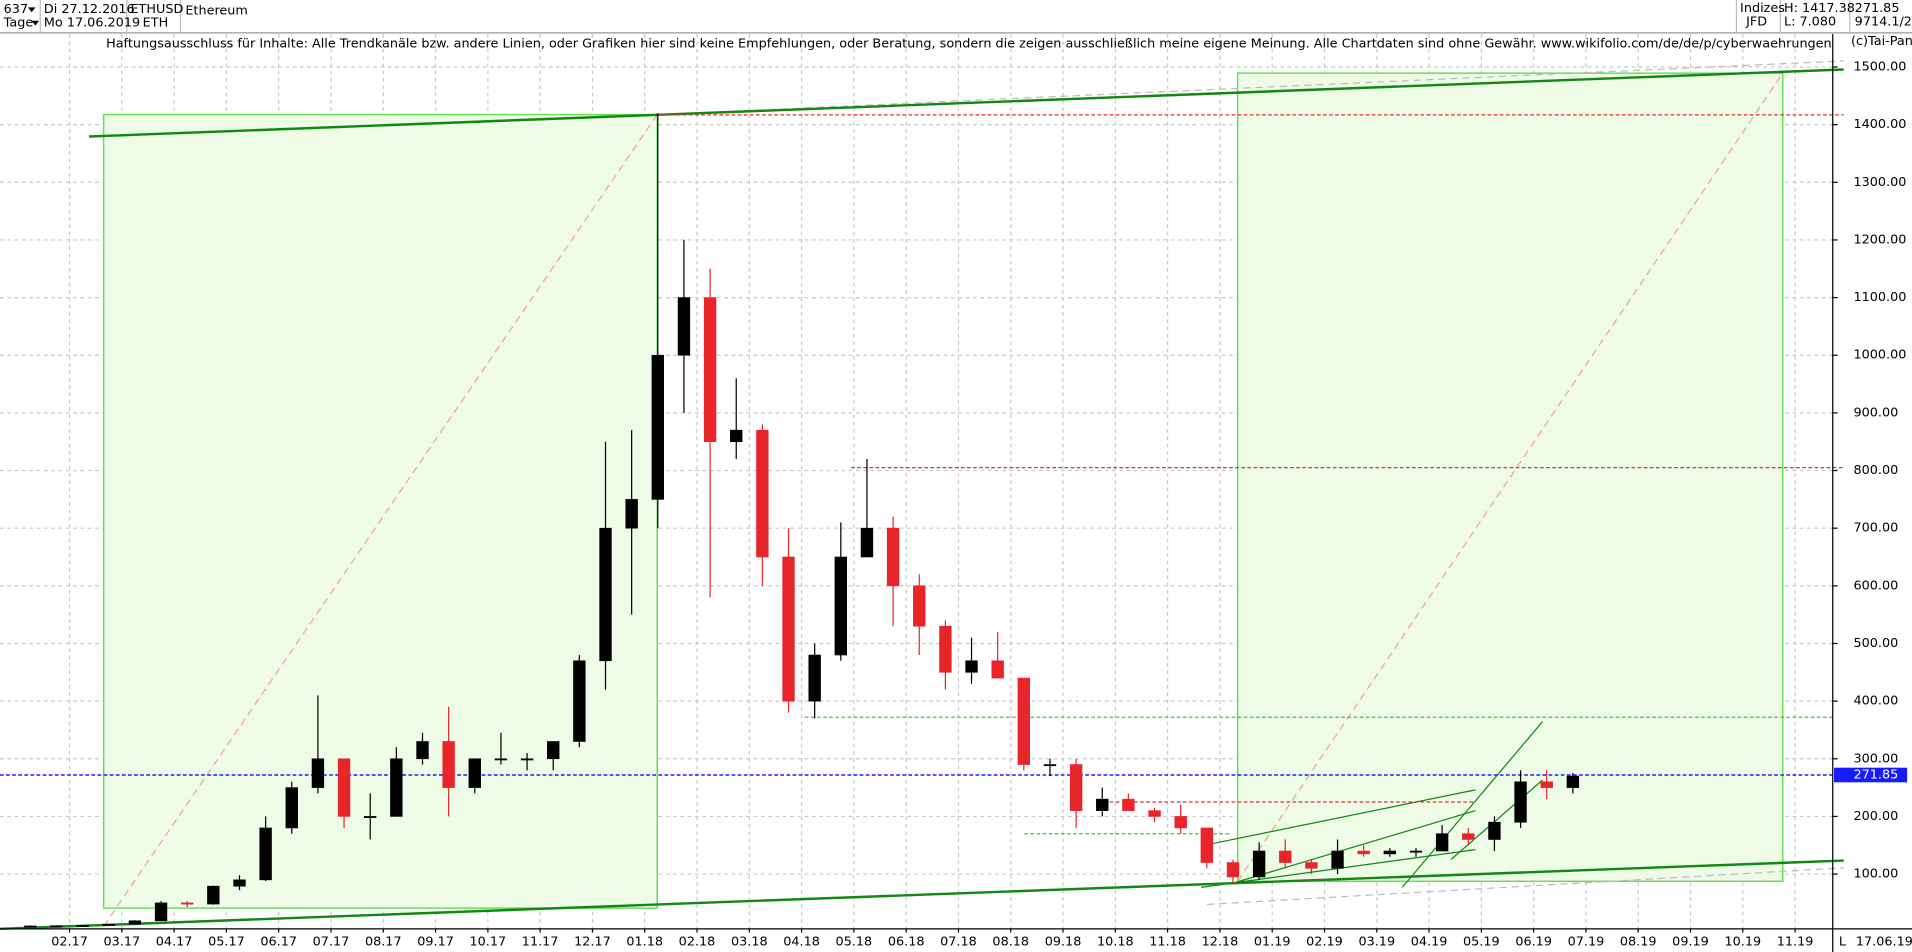  Describe the element at coordinates (1879, 124) in the screenshot. I see `y-tick-label: 1400.00` at that location.